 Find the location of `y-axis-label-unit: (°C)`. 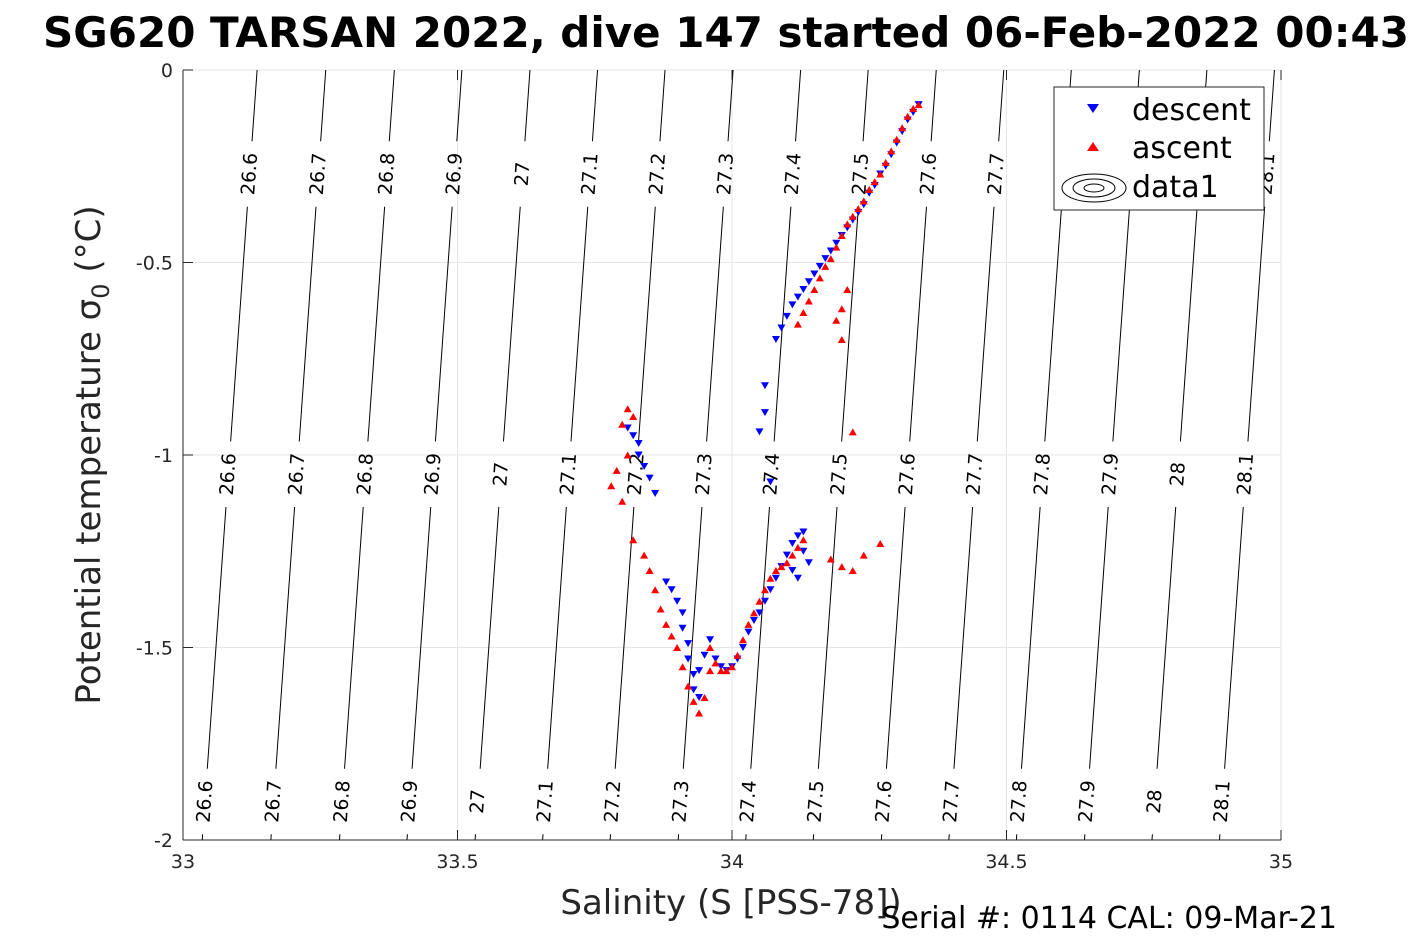

y-axis-label-unit: (°C) is located at coordinates (89, 244).